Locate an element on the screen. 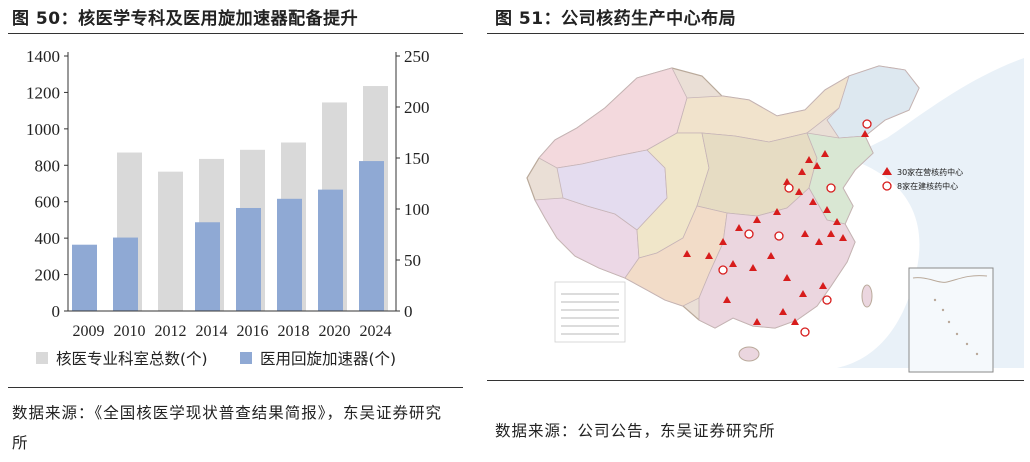  right-axis-tick-label: 100 is located at coordinates (417, 209).